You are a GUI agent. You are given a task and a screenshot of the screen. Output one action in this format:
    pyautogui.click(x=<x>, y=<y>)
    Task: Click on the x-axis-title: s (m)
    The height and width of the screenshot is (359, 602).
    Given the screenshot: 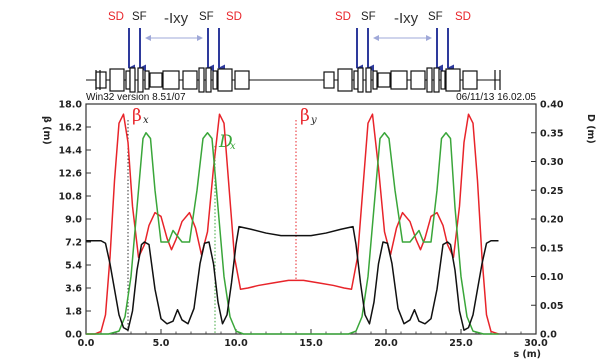 What is the action you would take?
    pyautogui.click(x=527, y=354)
    